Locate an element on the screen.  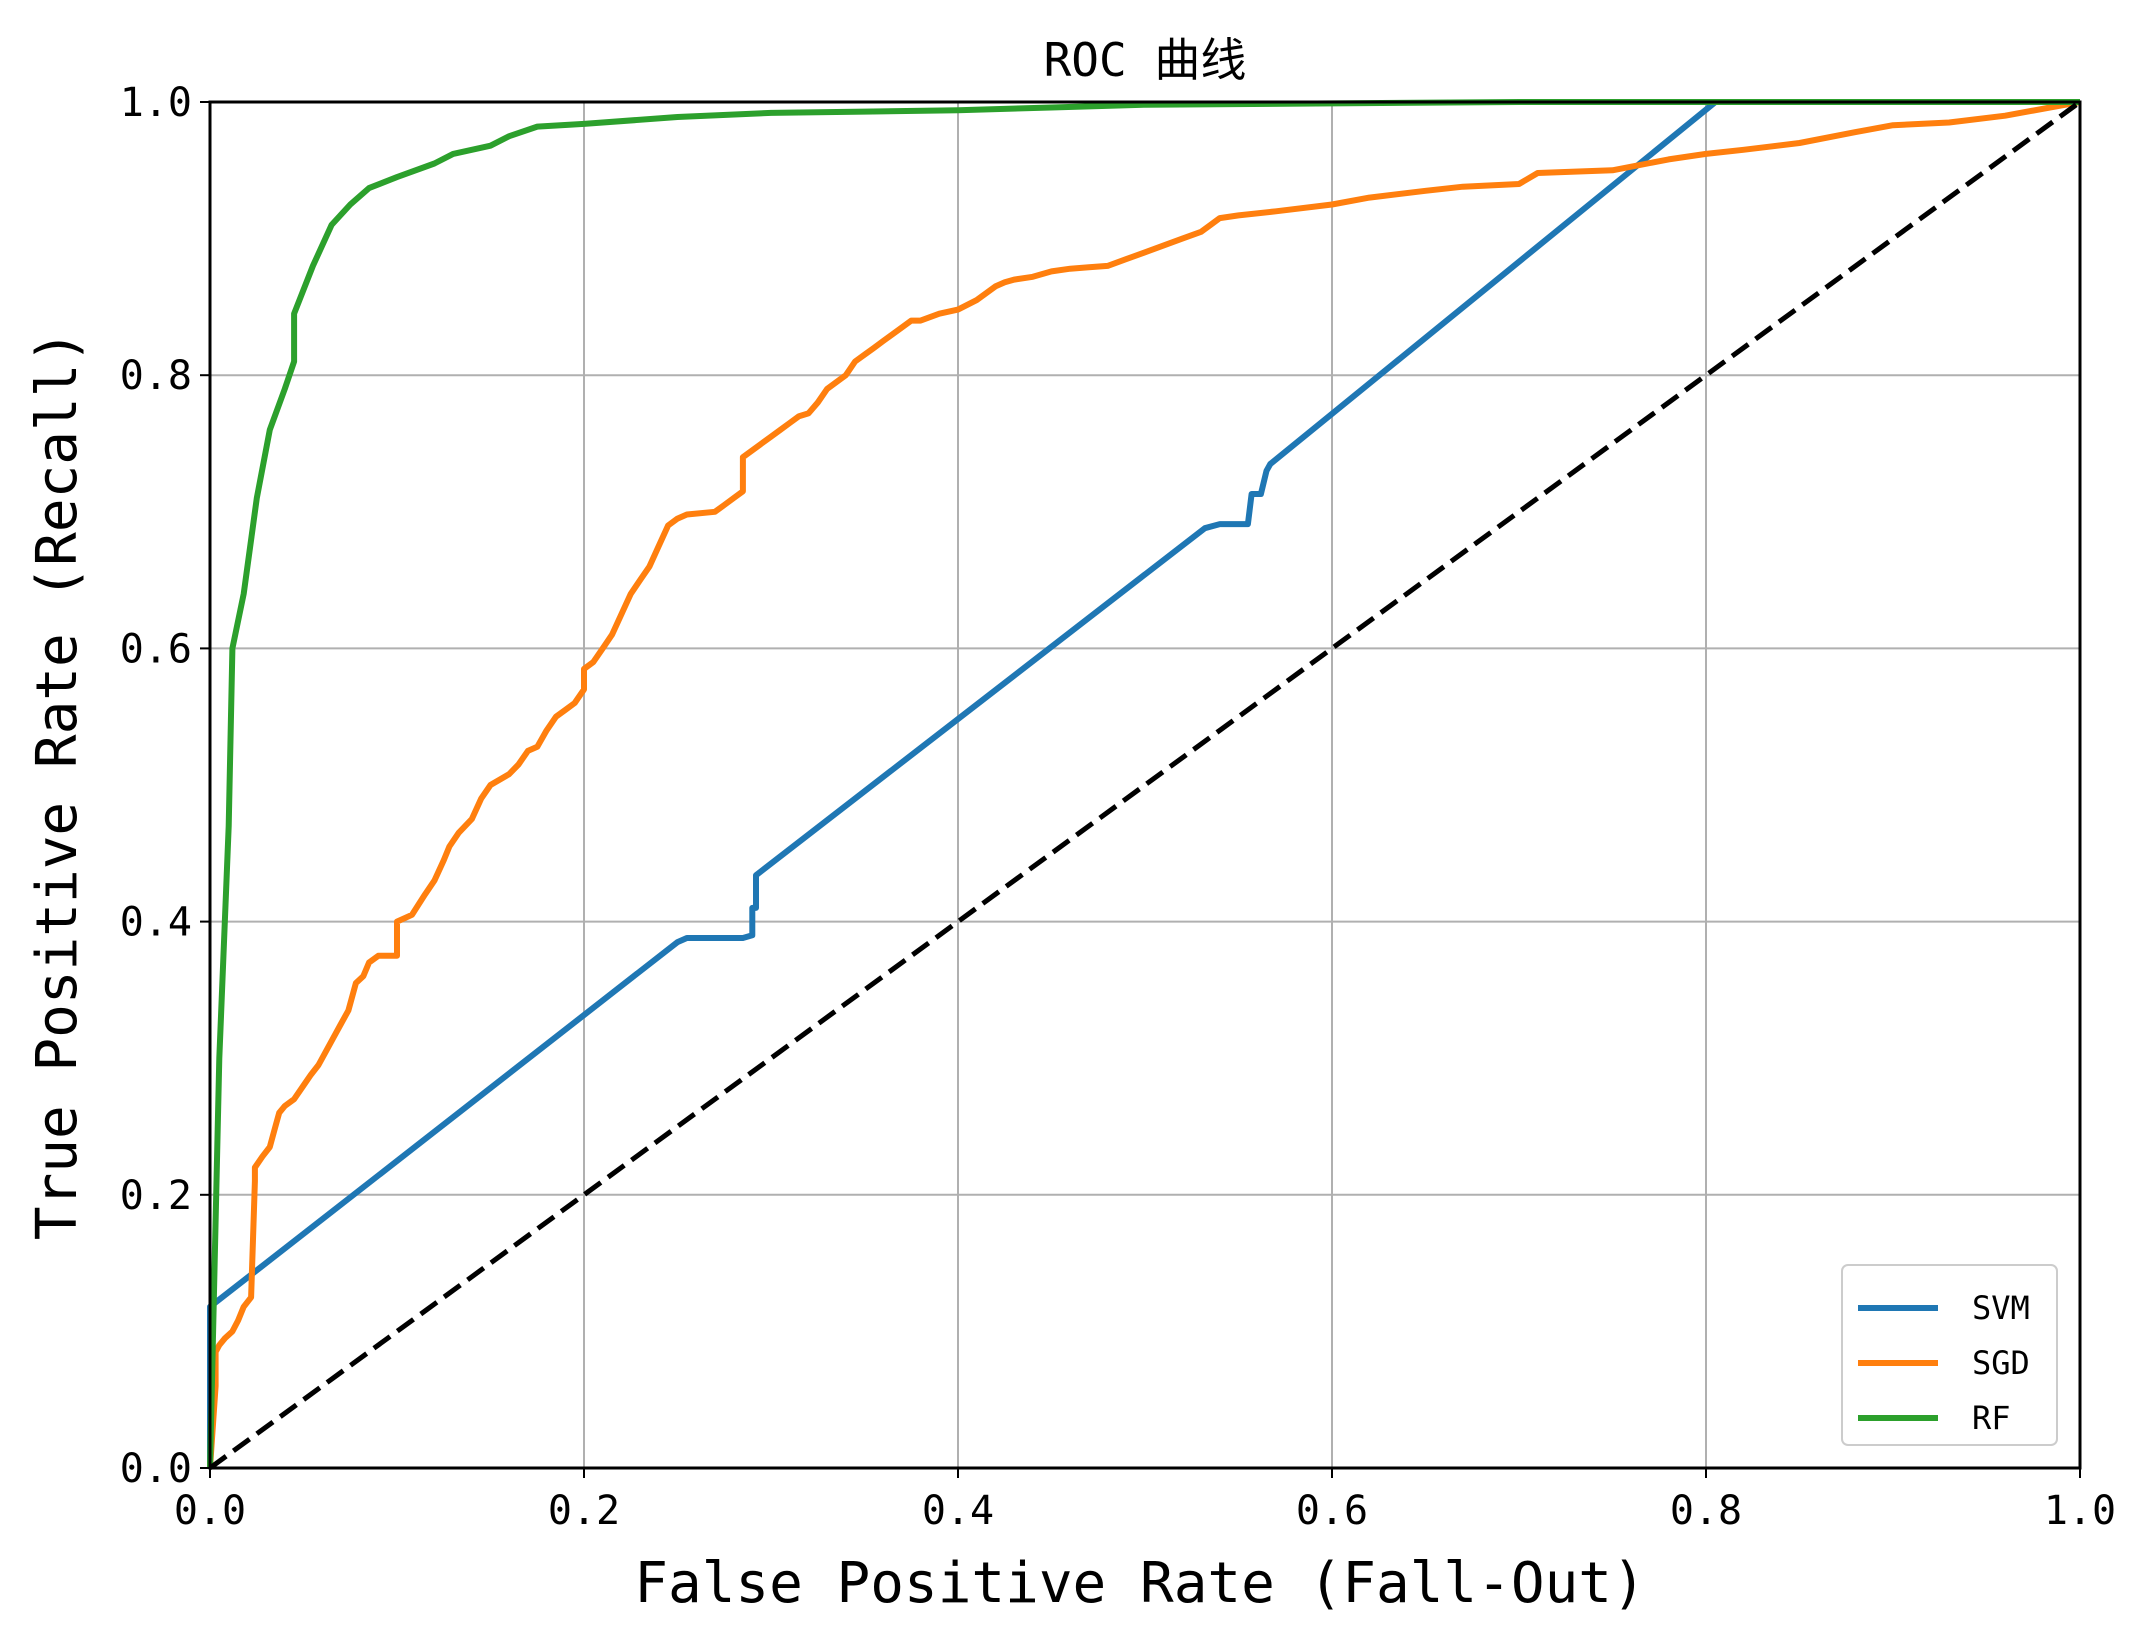
x-tick-label: 1.0 is located at coordinates (2080, 1511).